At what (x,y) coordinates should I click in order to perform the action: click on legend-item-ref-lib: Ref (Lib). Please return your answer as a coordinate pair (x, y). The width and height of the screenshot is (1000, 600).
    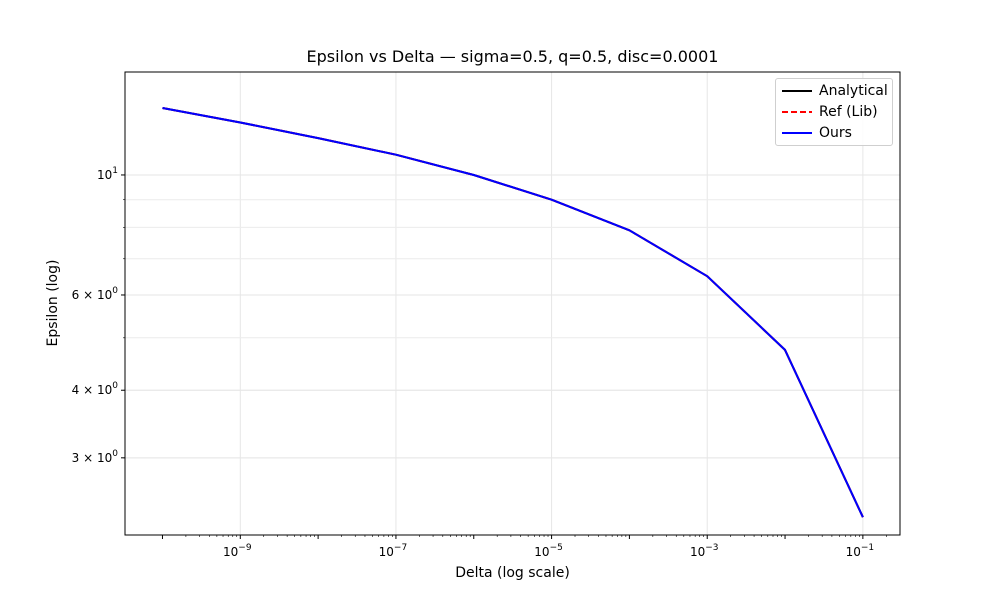
    Looking at the image, I should click on (834, 112).